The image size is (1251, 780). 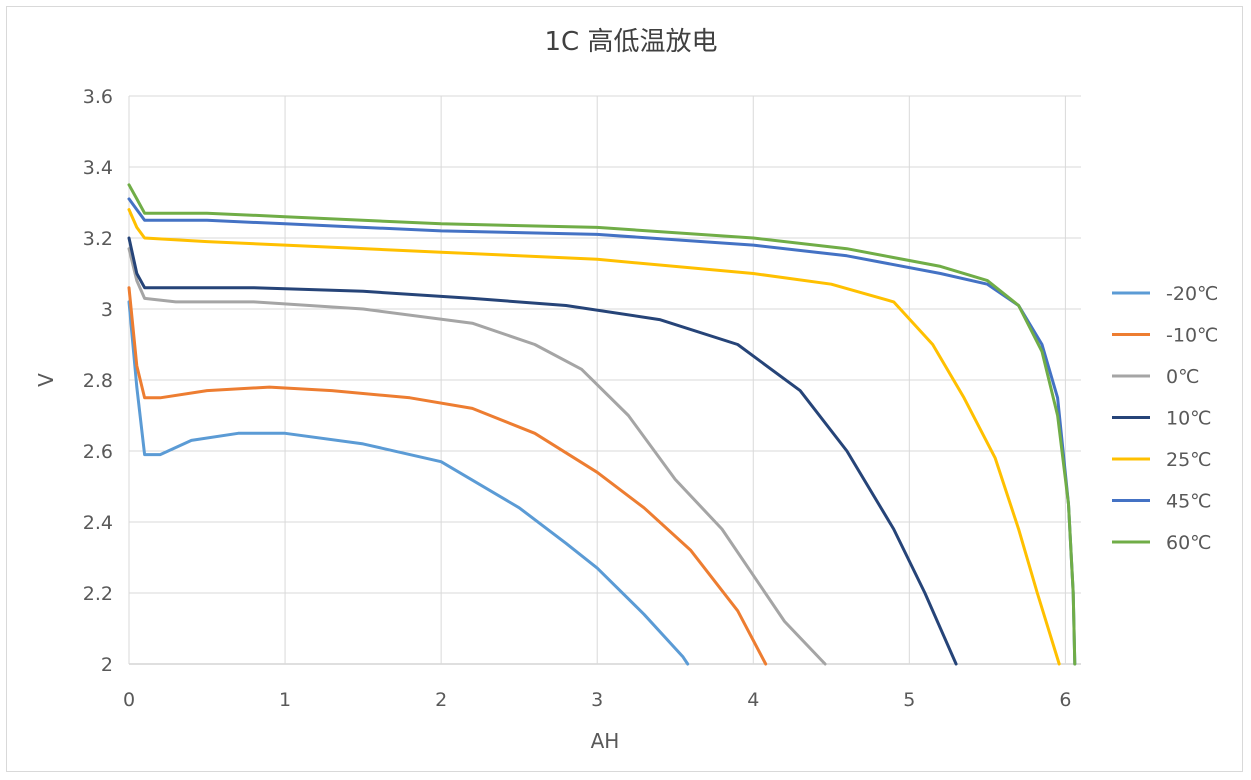 What do you see at coordinates (1189, 460) in the screenshot?
I see `legend-label-4: 25℃` at bounding box center [1189, 460].